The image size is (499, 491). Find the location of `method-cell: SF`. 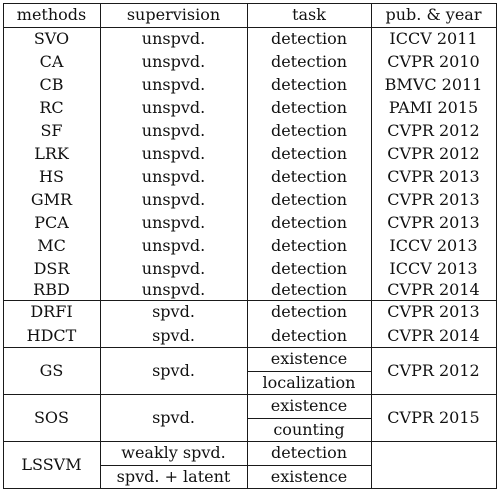

method-cell: SF is located at coordinates (51, 130).